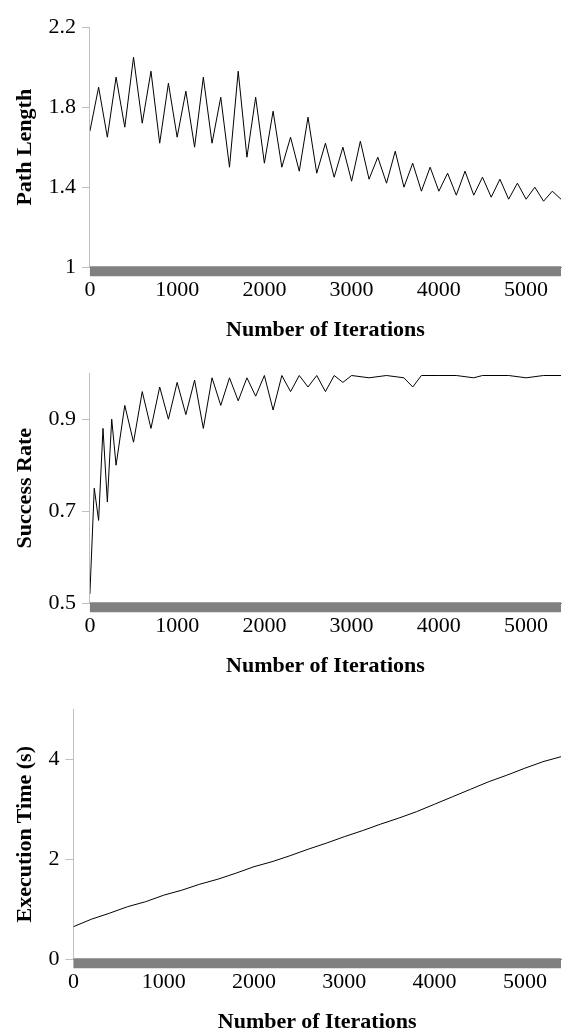 The image size is (573, 1034). I want to click on y-axis-title: Execution Time (s), so click(23, 834).